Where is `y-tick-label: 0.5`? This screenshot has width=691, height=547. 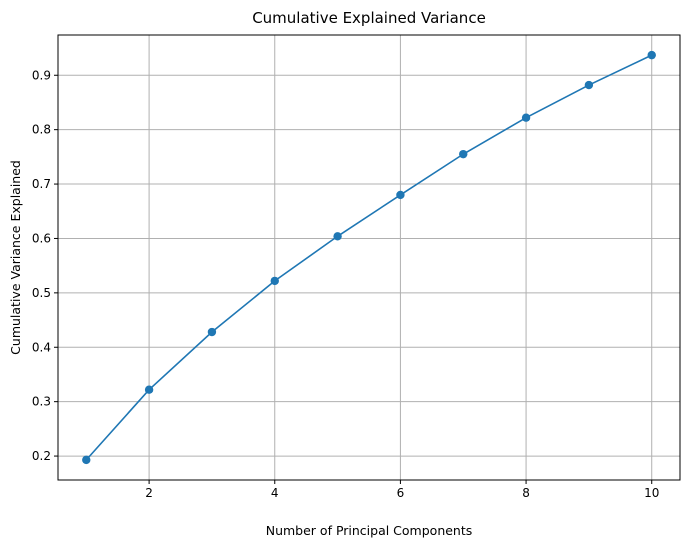
y-tick-label: 0.5 is located at coordinates (41, 293).